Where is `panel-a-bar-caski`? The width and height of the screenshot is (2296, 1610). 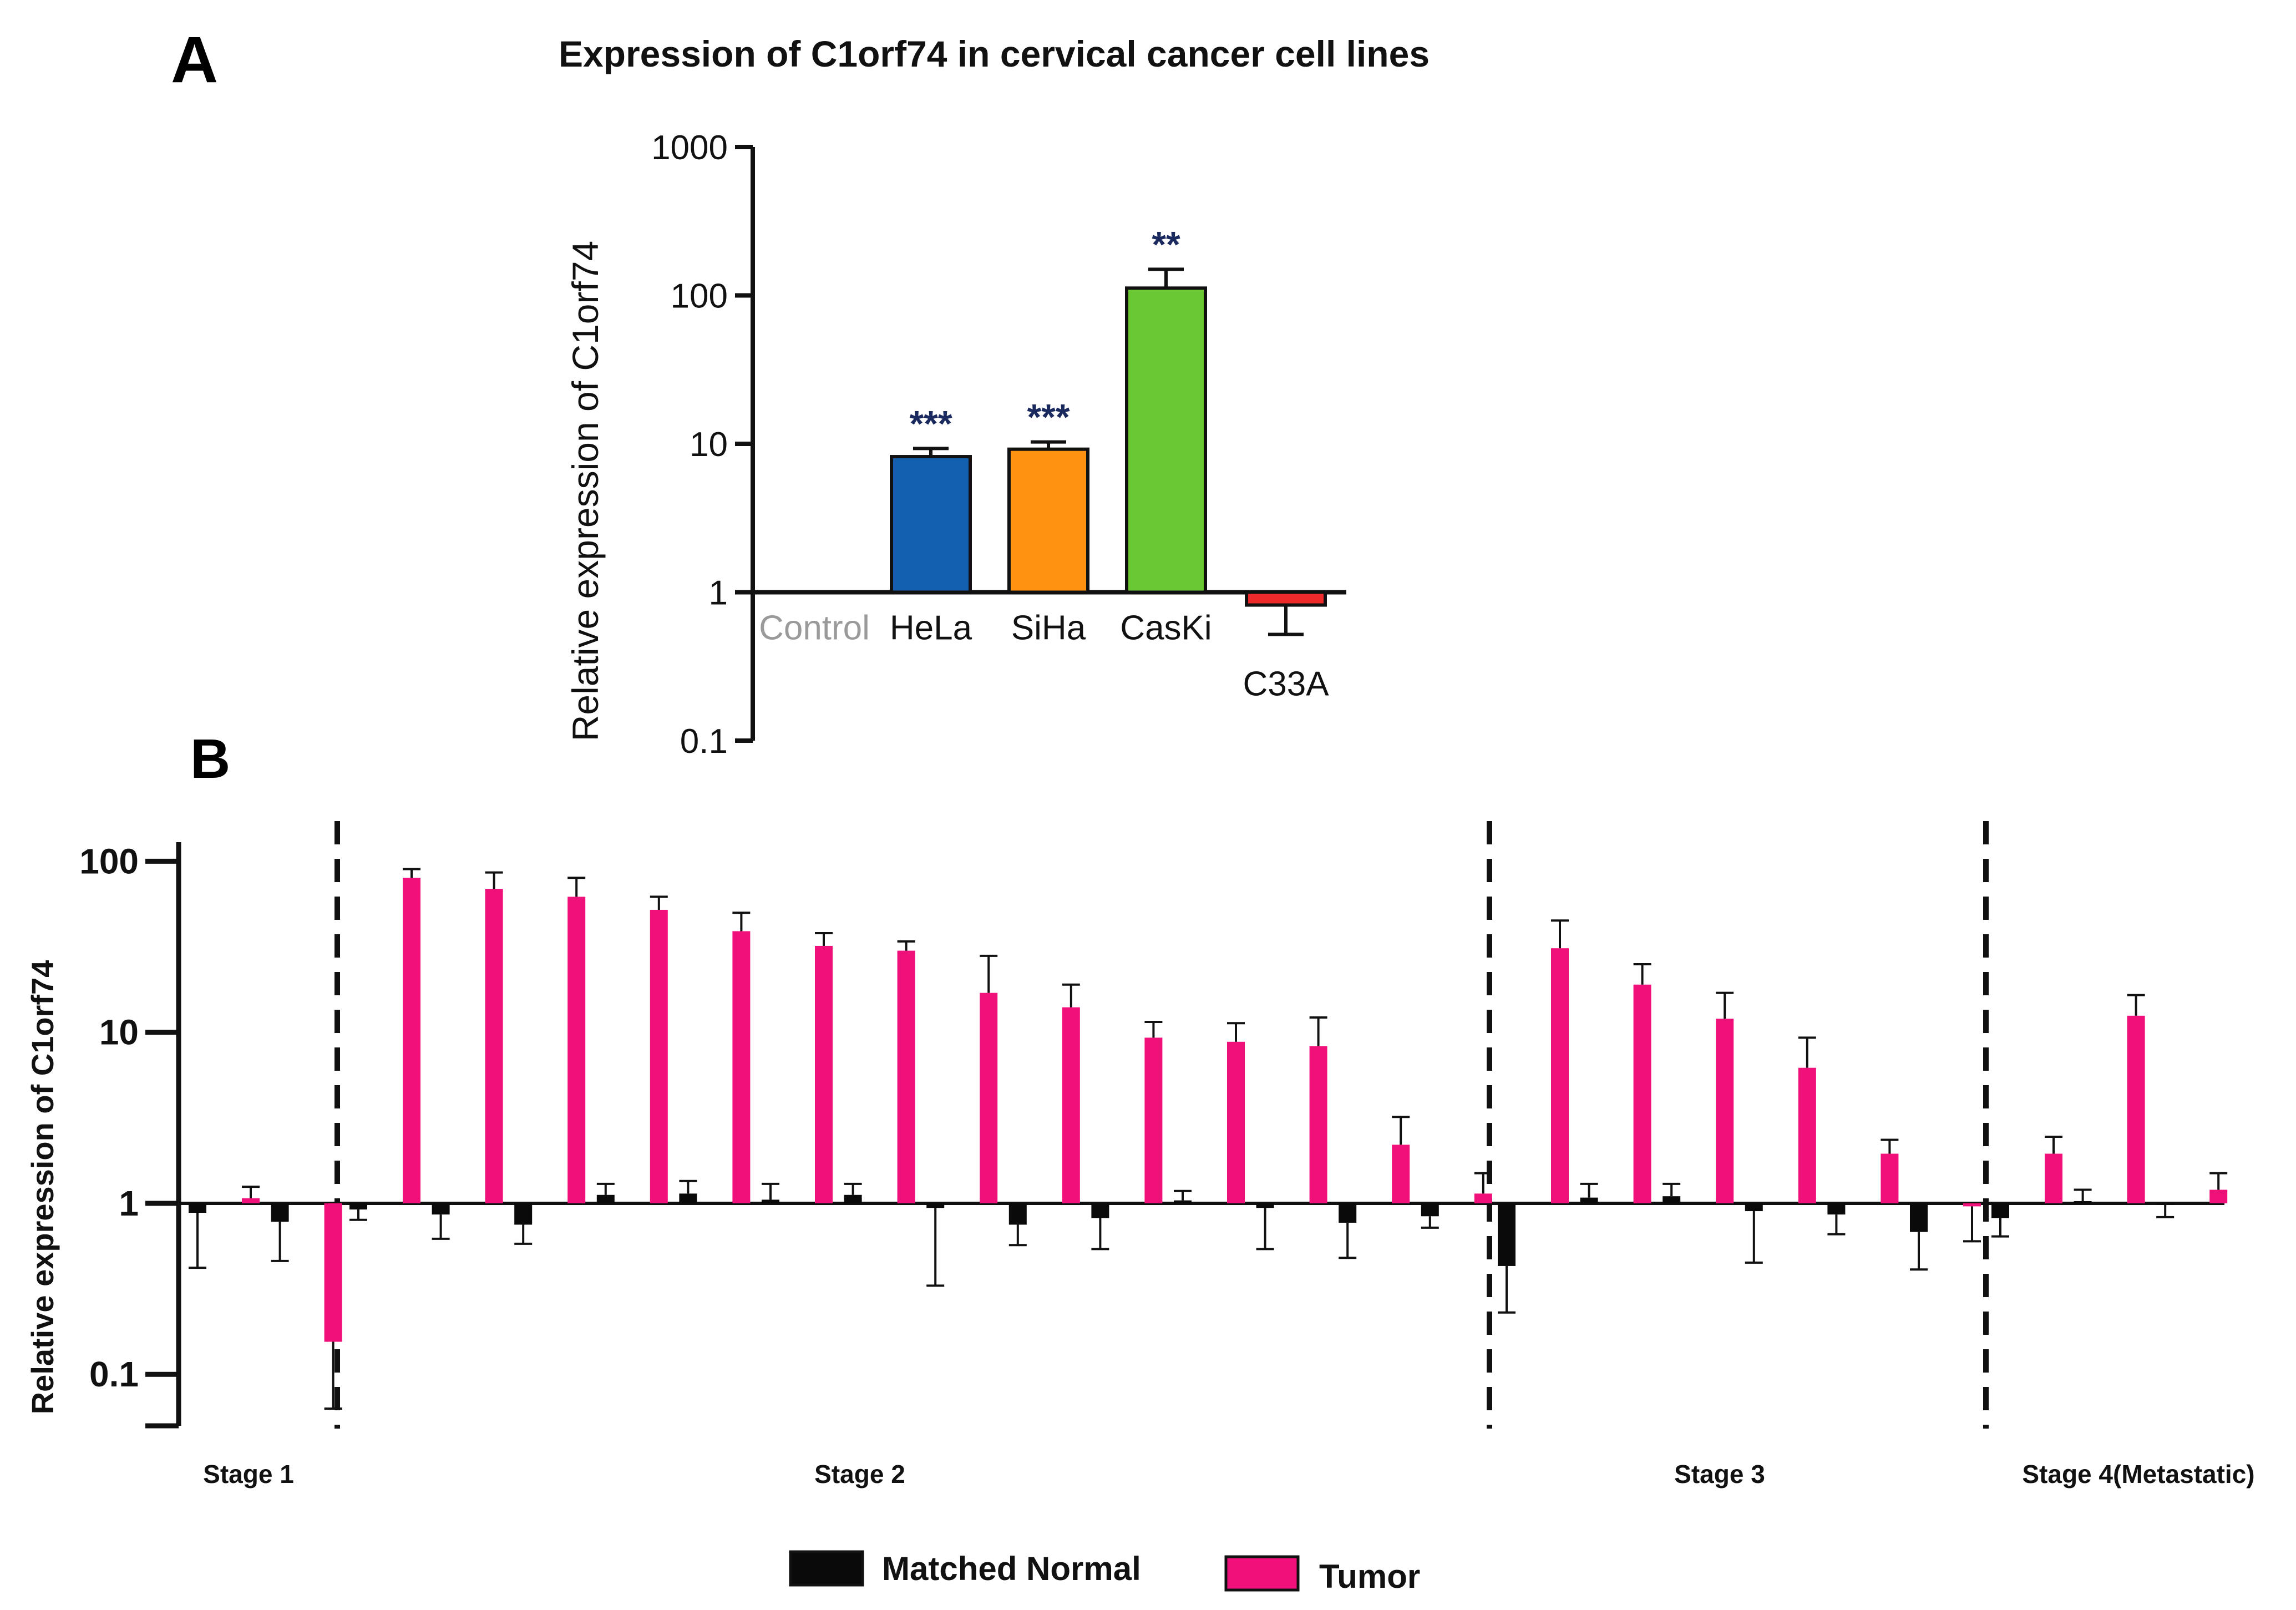 panel-a-bar-caski is located at coordinates (1166, 440).